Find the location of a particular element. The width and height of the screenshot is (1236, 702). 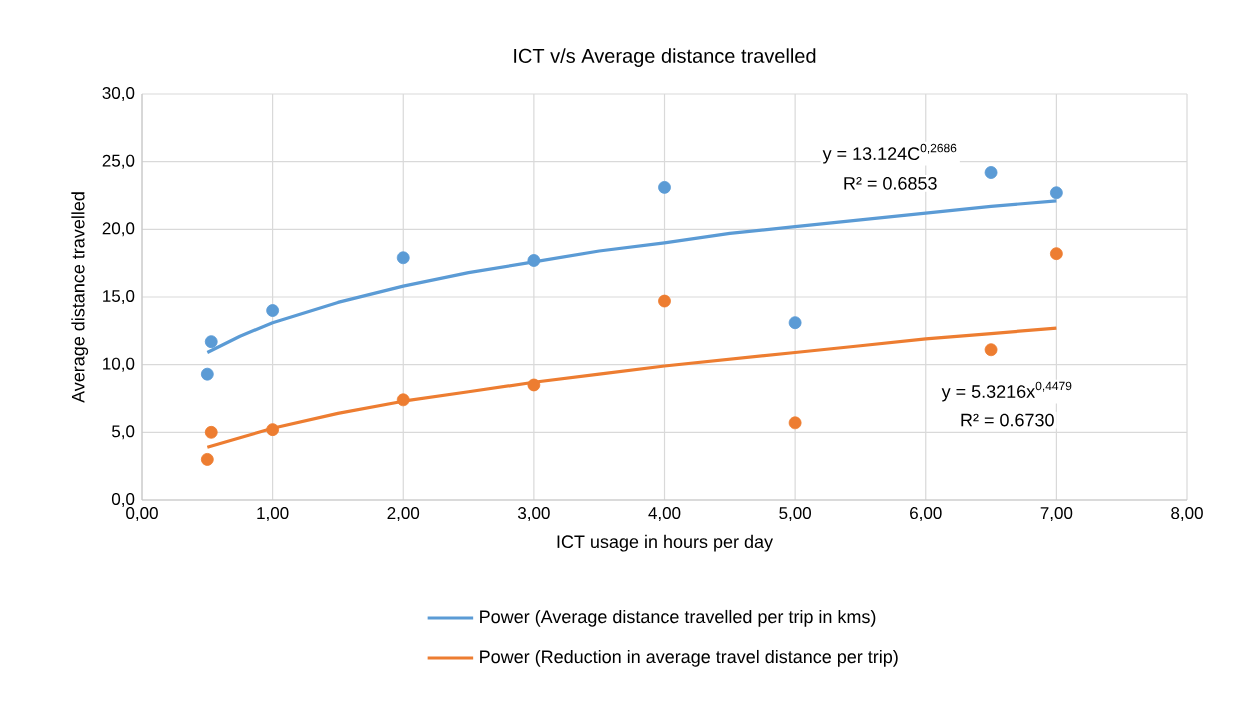

y-tick-label: 10,0 is located at coordinates (119, 364).